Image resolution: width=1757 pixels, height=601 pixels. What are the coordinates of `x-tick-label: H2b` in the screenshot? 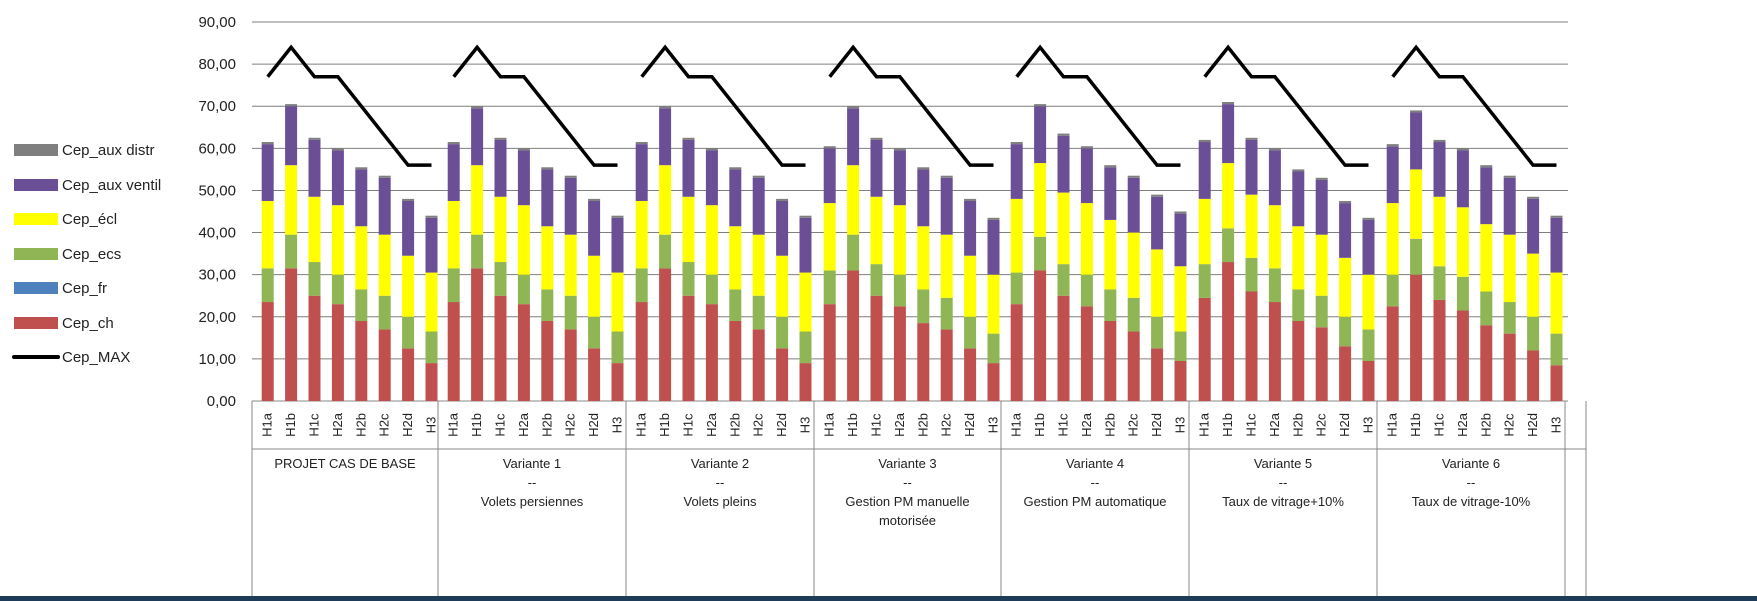 It's located at (360, 425).